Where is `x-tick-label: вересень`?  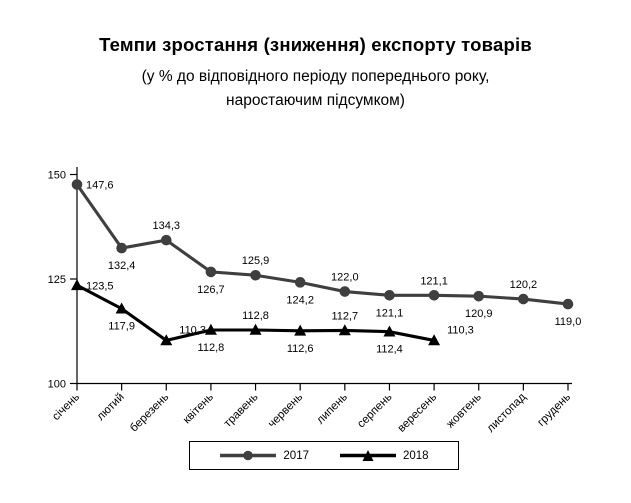 x-tick-label: вересень is located at coordinates (418, 413).